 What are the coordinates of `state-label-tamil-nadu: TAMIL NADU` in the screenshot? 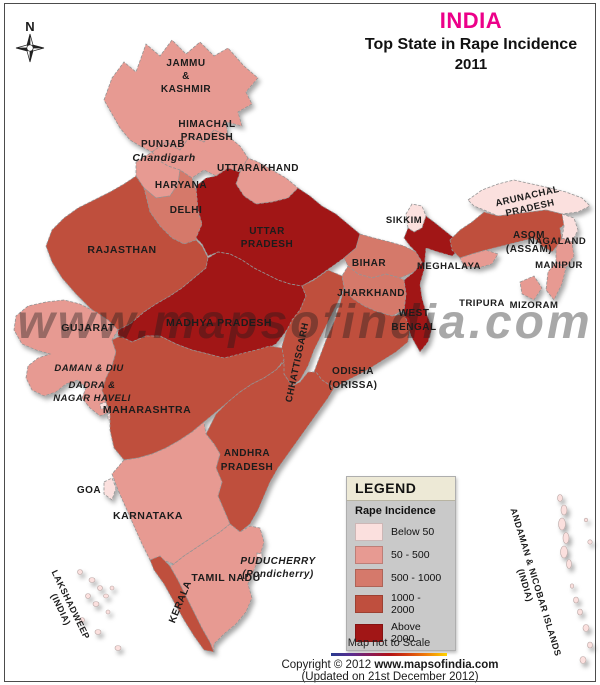 It's located at (225, 578).